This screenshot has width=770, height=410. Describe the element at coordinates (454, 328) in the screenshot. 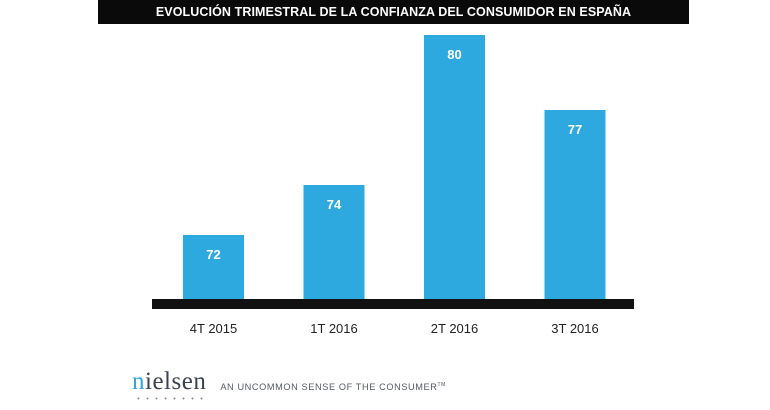

I see `x-tick-label: 2T 2016` at that location.